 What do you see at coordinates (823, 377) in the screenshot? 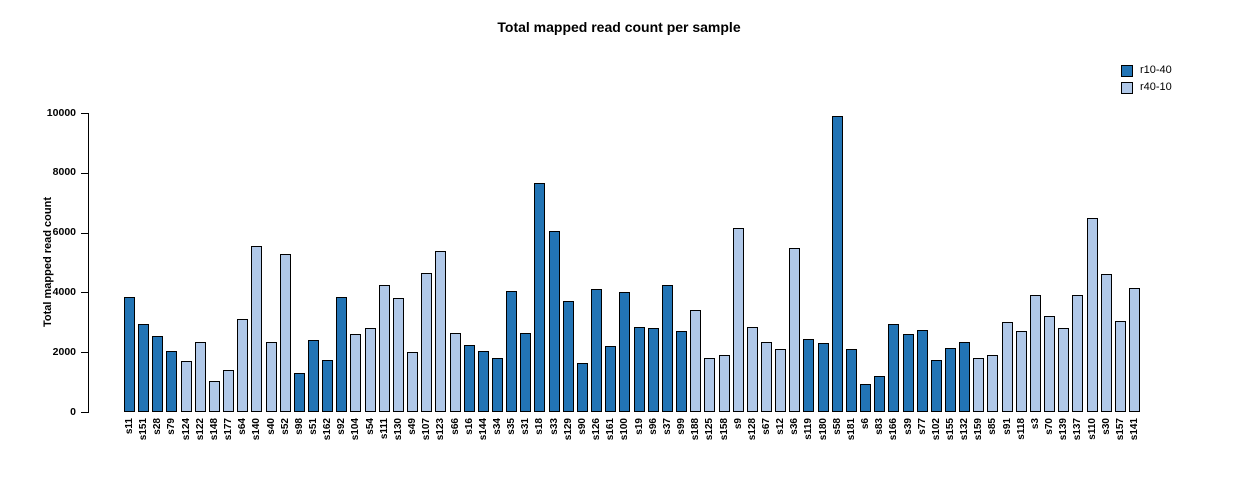
I see `bar-s180` at bounding box center [823, 377].